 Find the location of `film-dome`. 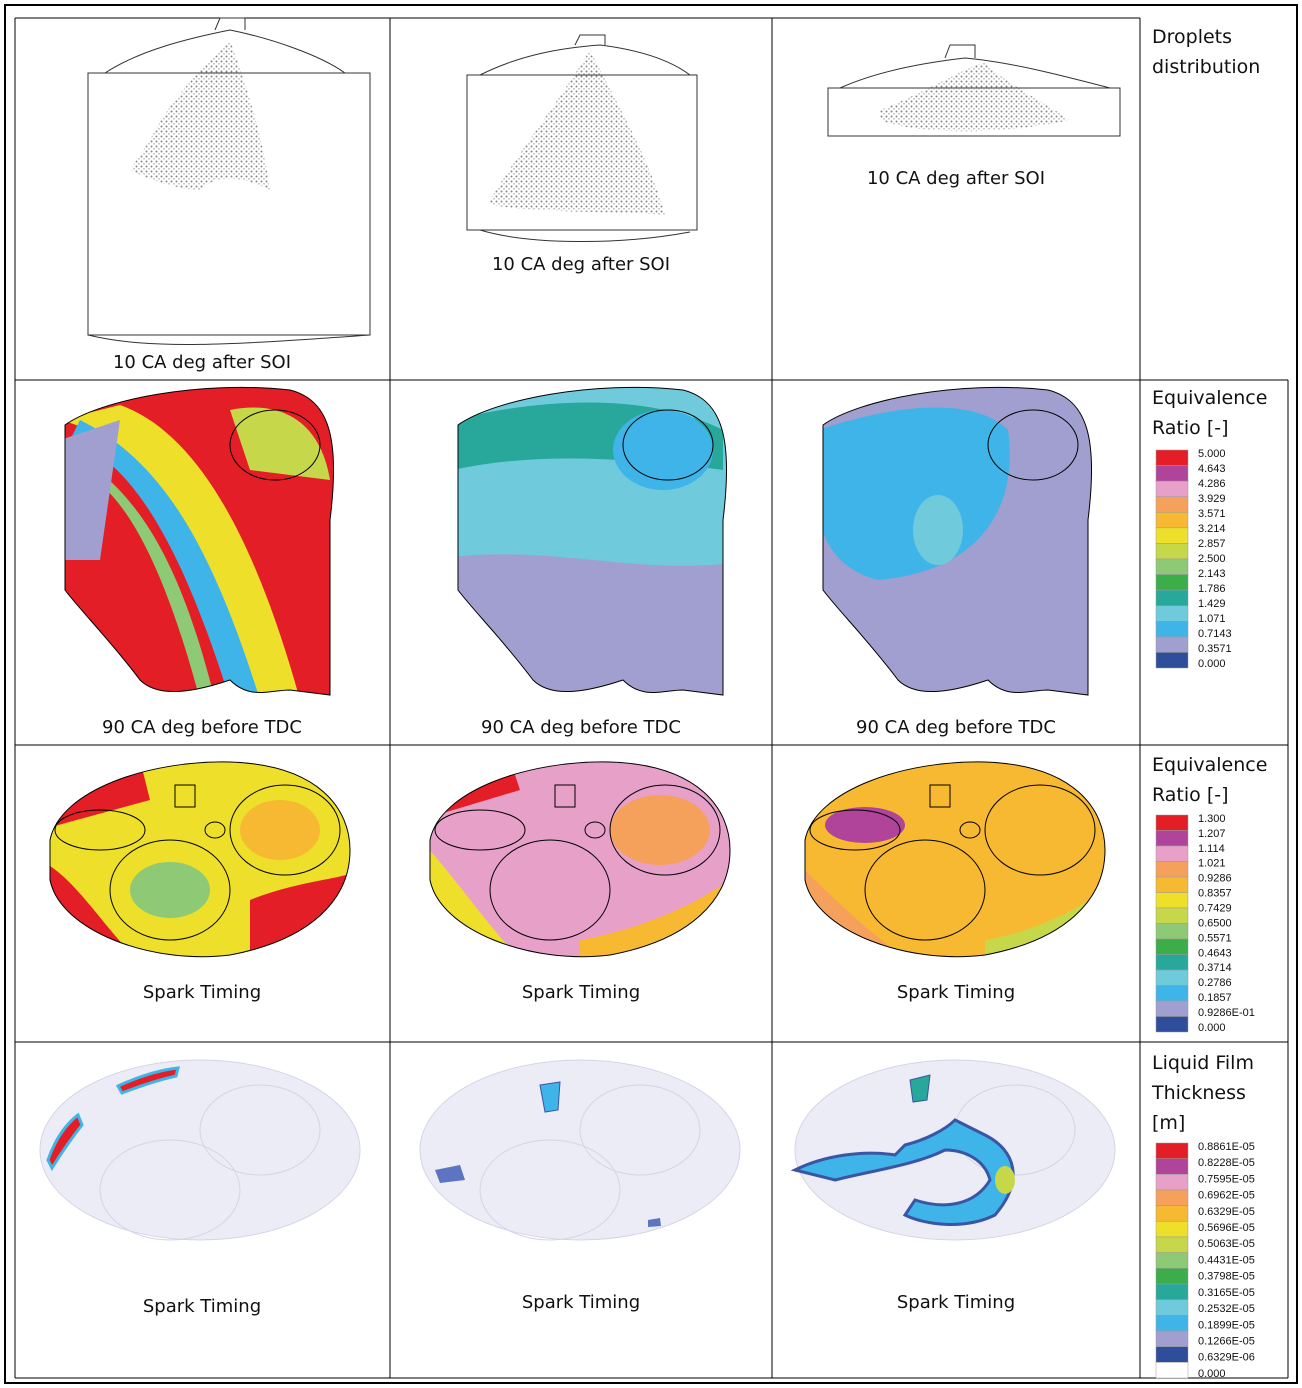

film-dome is located at coordinates (580, 1150).